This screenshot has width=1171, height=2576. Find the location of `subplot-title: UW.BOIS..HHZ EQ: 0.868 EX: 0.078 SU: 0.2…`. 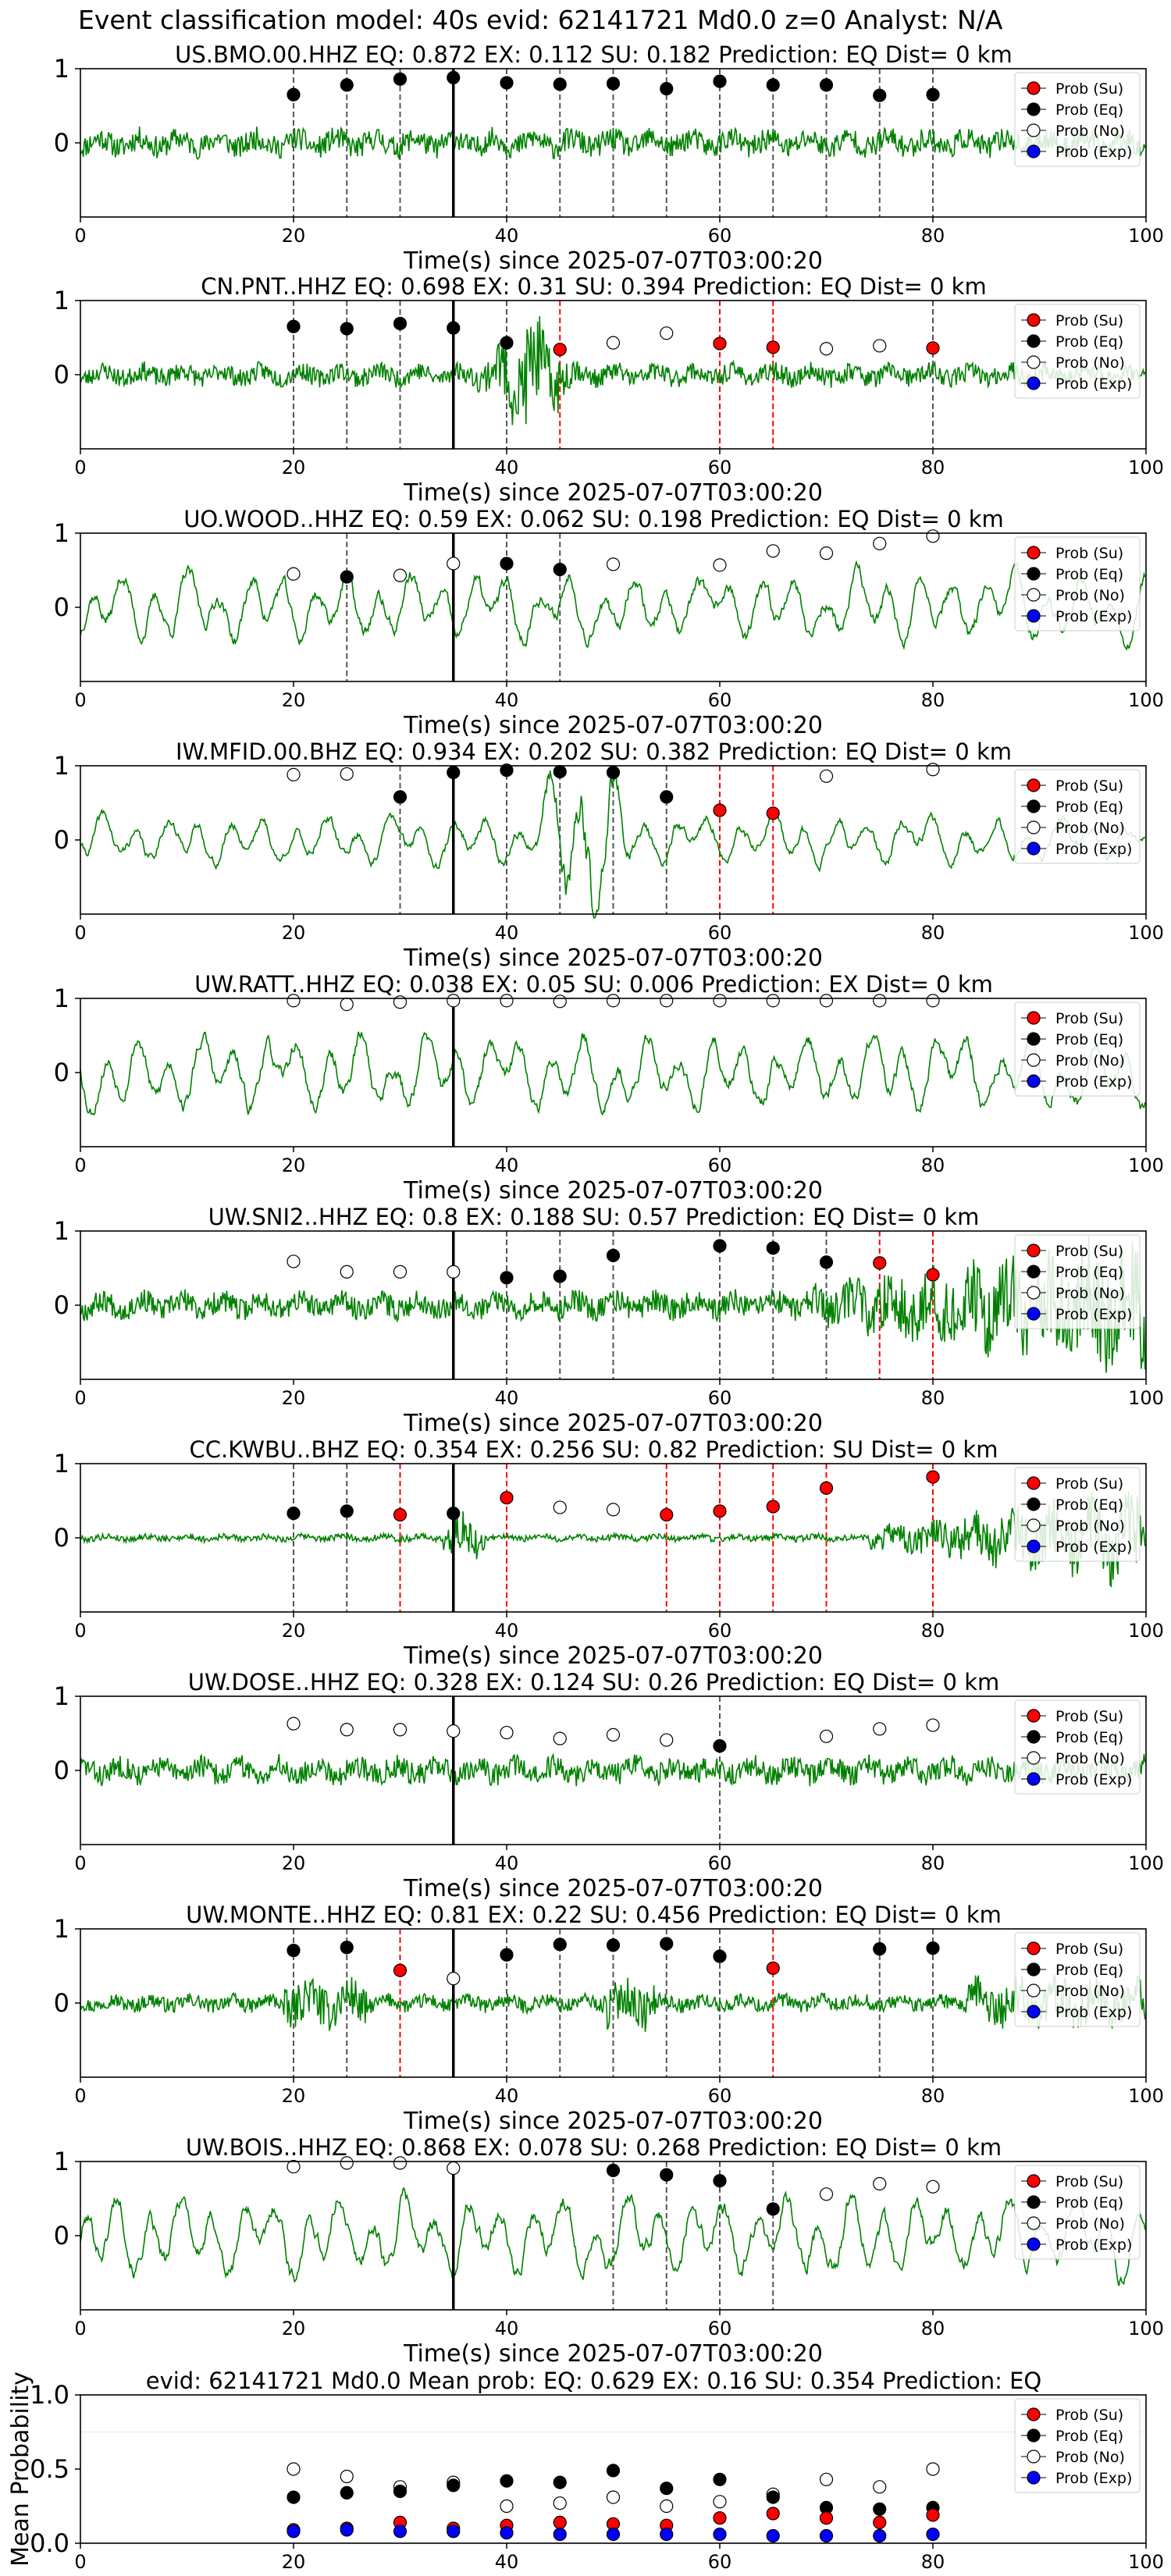

subplot-title: UW.BOIS..HHZ EQ: 0.868 EX: 0.078 SU: 0.2… is located at coordinates (594, 2147).